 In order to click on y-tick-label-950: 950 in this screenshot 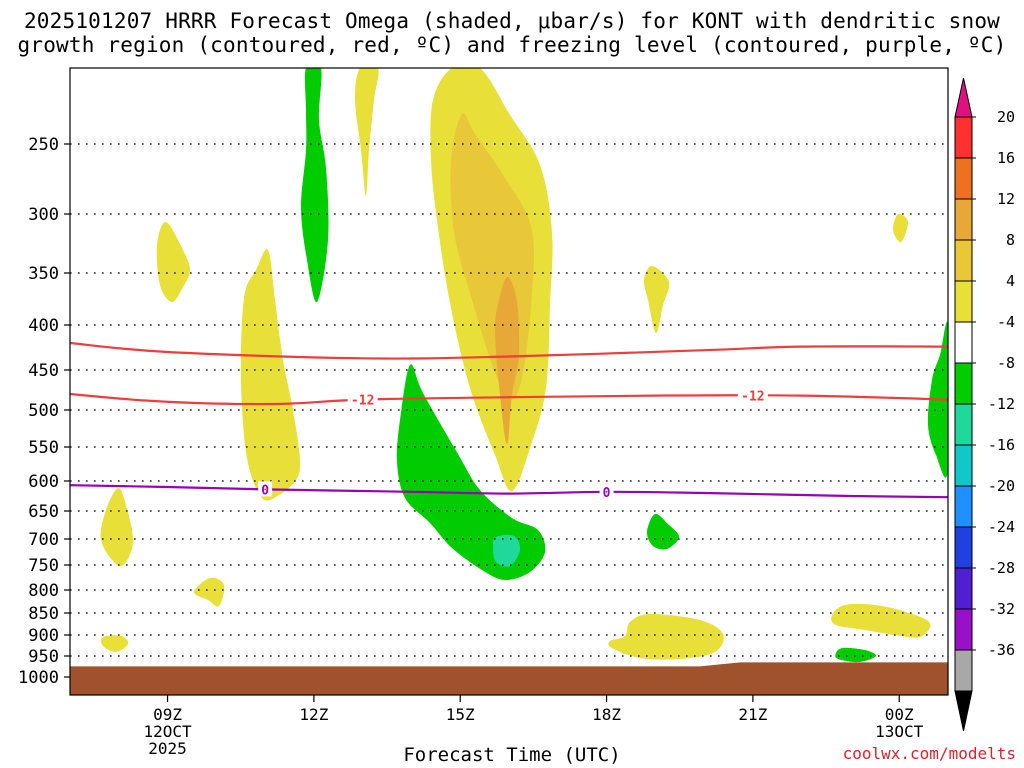, I will do `click(43, 657)`.